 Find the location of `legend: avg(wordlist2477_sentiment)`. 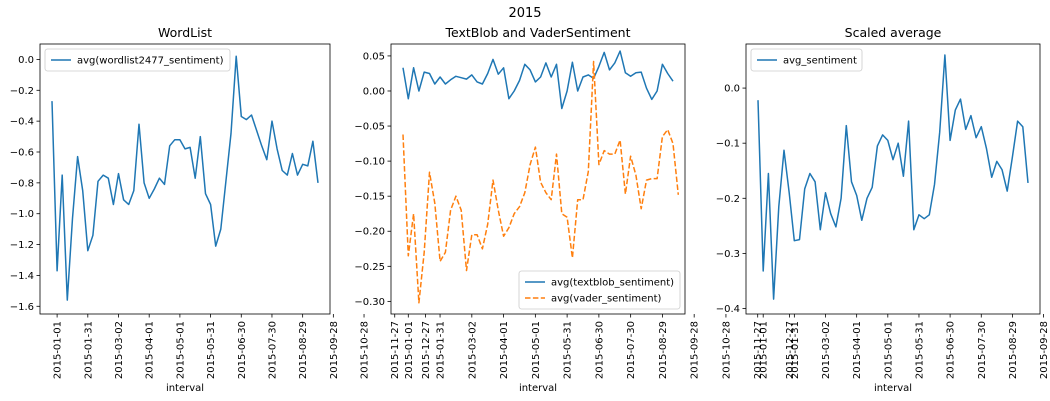

legend: avg(wordlist2477_sentiment) is located at coordinates (137, 60).